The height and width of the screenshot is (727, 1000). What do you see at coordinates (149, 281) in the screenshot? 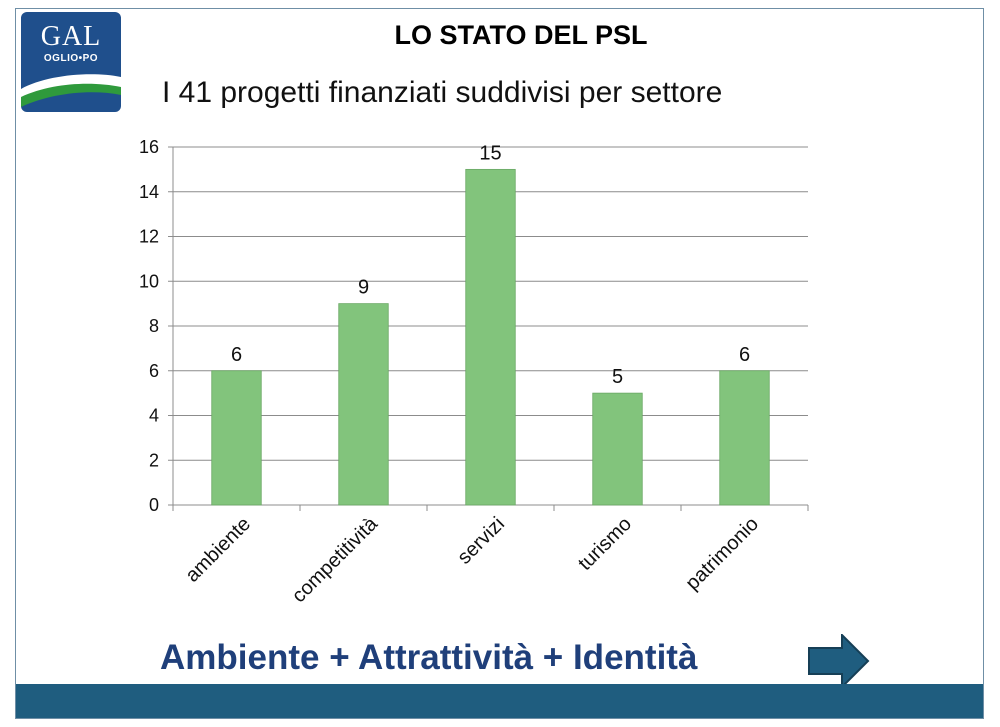
I see `y-tick-label: 10` at bounding box center [149, 281].